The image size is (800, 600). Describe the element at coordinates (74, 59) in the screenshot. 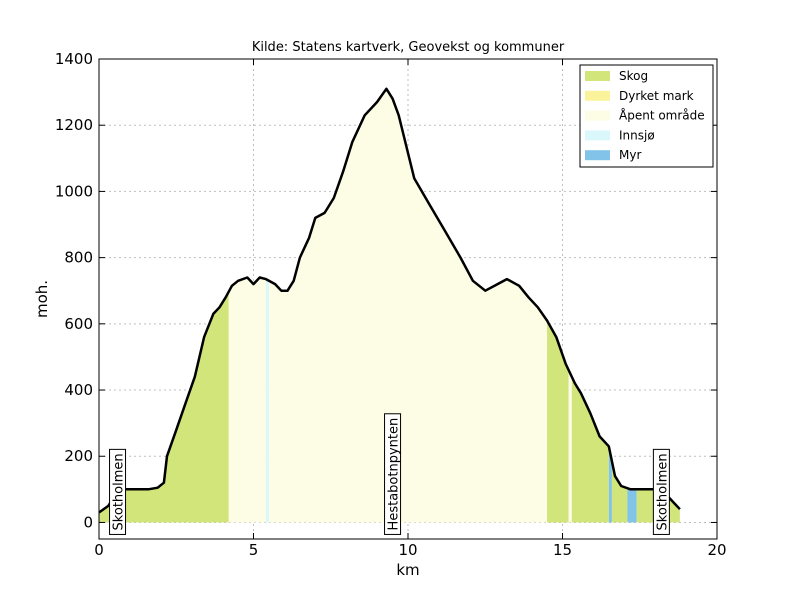

I see `y-tick-label: 1400` at that location.